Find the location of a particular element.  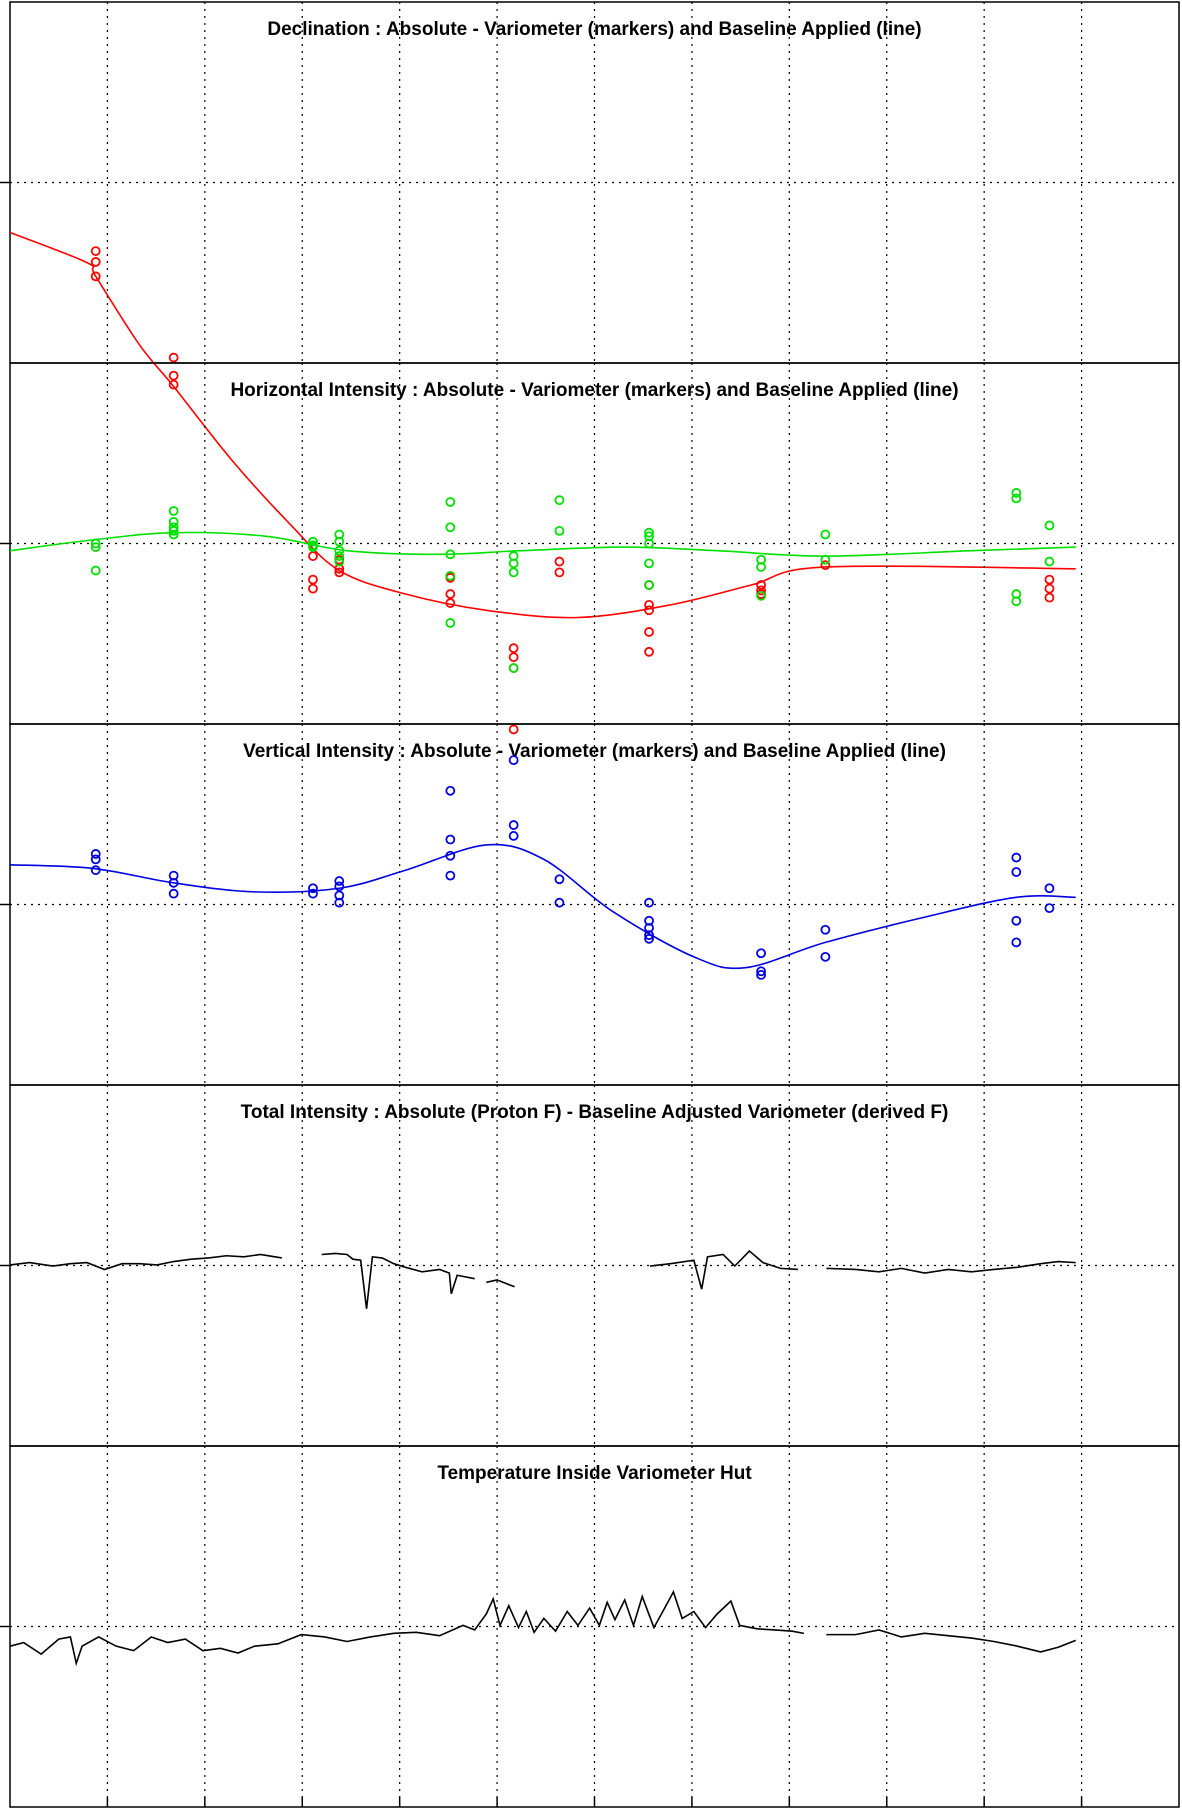

panel-title: Temperature Inside Variometer Hut is located at coordinates (594, 1473).